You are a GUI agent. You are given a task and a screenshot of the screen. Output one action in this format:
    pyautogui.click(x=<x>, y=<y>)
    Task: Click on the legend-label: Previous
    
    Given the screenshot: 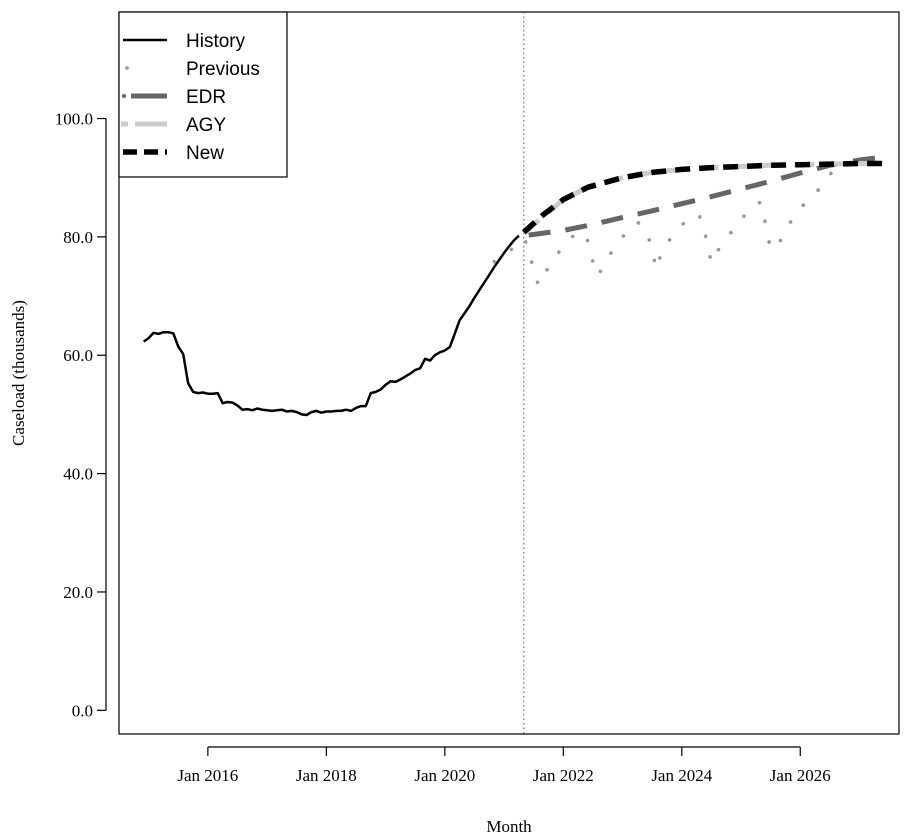 What is the action you would take?
    pyautogui.click(x=223, y=69)
    